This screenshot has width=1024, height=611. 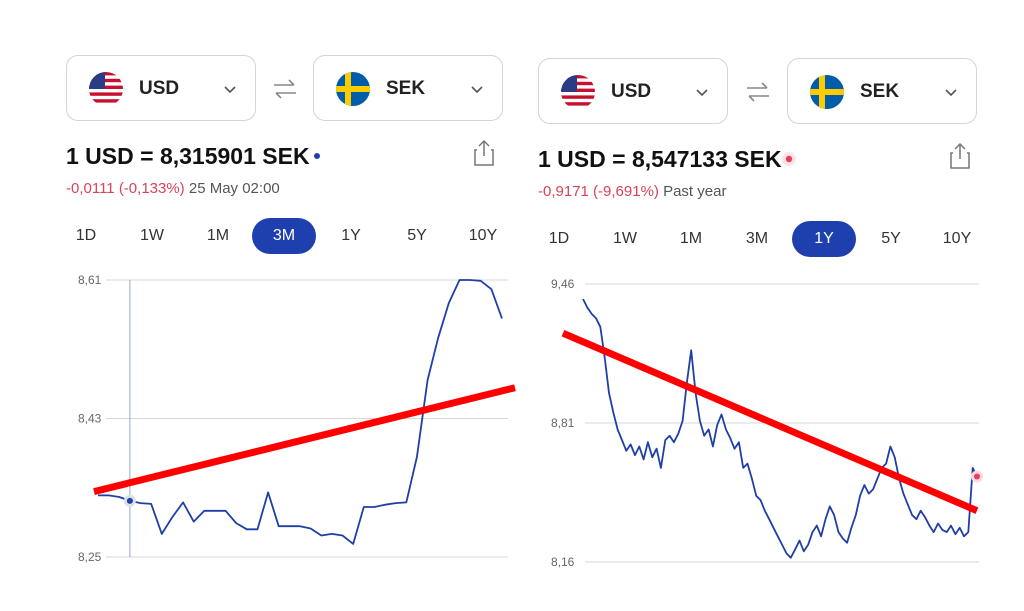 I want to click on exchange-rate-title: 1 USD = 8,315901 SEK, so click(x=188, y=156).